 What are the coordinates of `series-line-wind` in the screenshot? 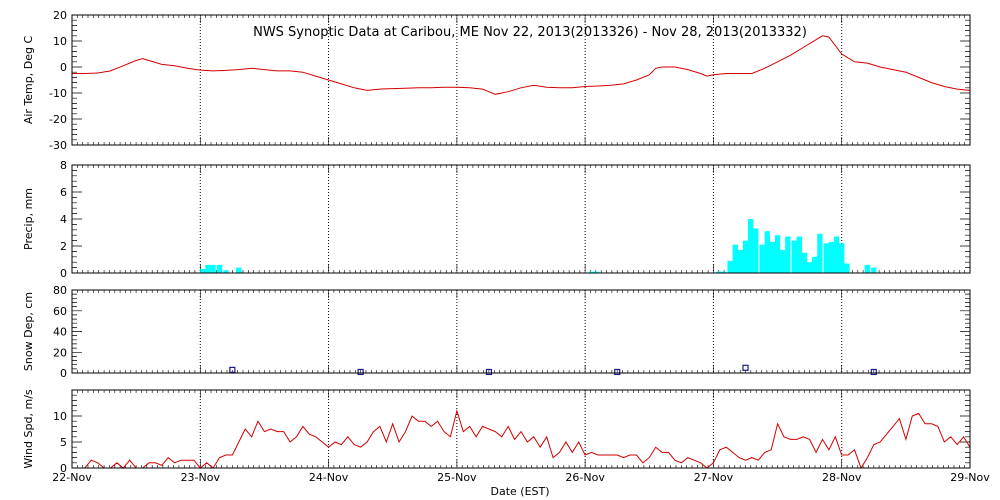 It's located at (527, 439).